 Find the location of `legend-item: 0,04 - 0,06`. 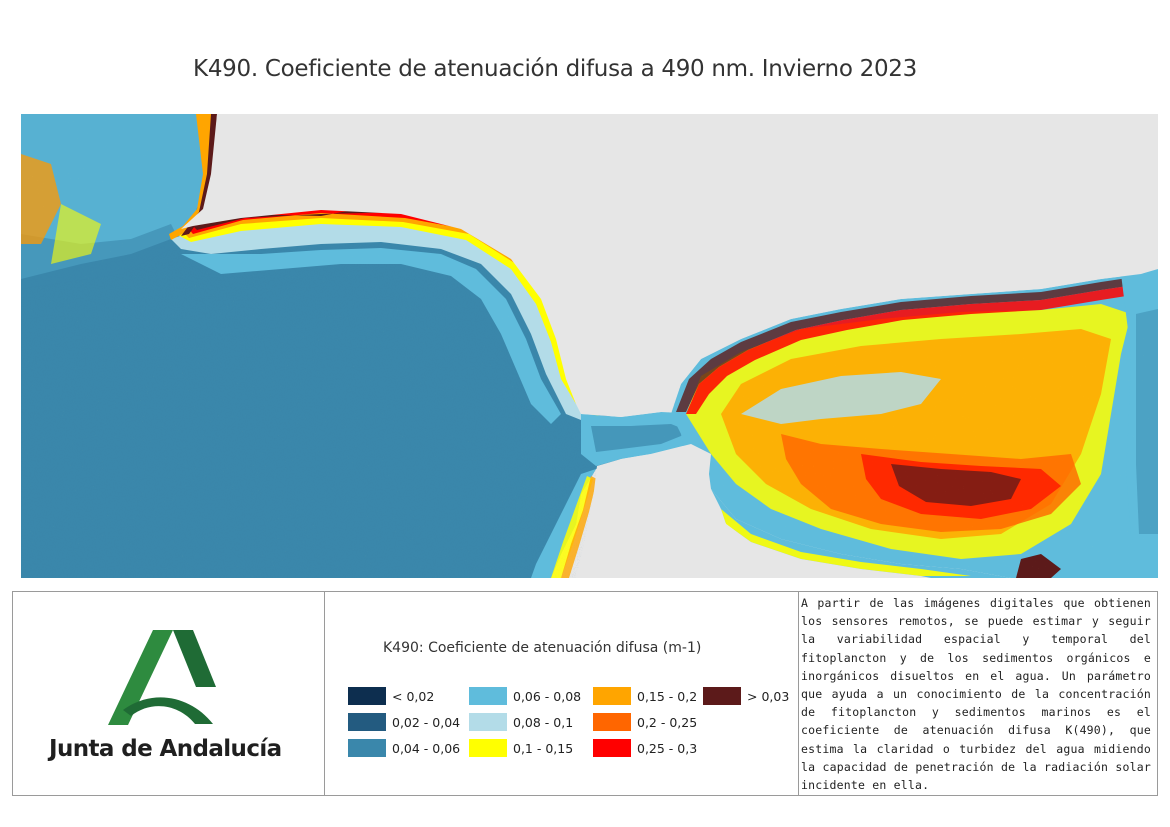

legend-item: 0,04 - 0,06 is located at coordinates (404, 748).